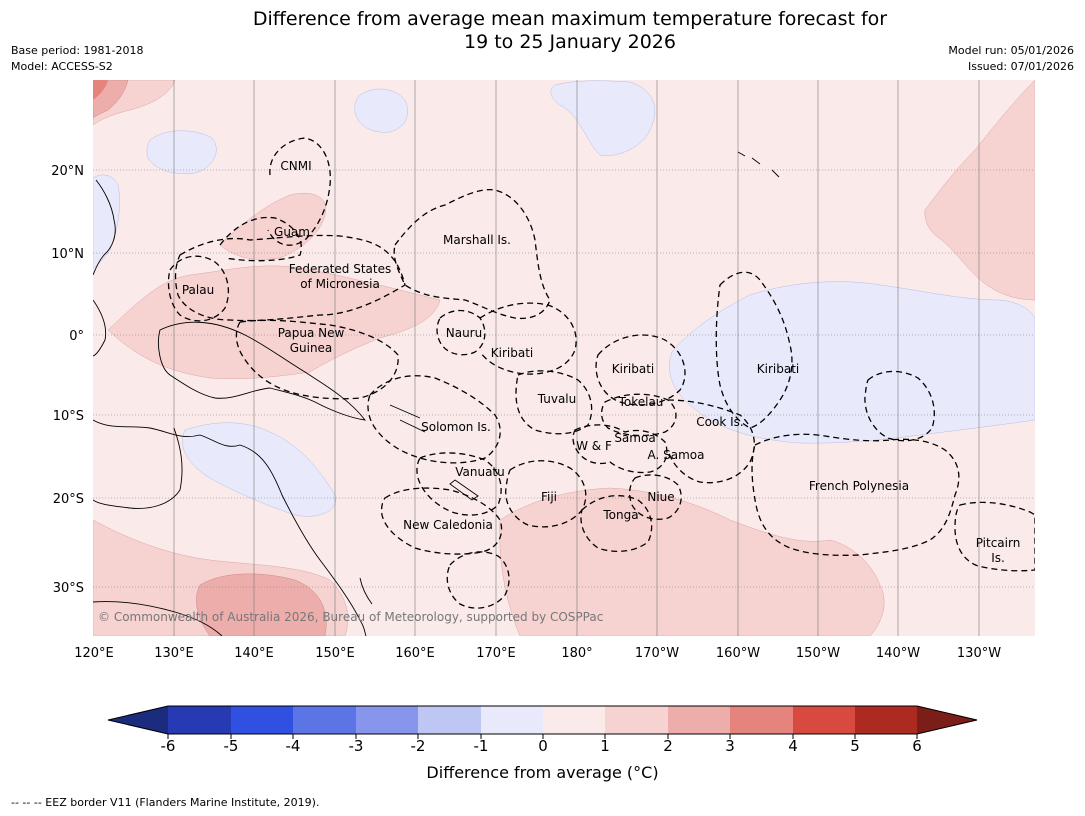  Describe the element at coordinates (633, 369) in the screenshot. I see `label-kiribati-phoenix: Kiribati` at that location.